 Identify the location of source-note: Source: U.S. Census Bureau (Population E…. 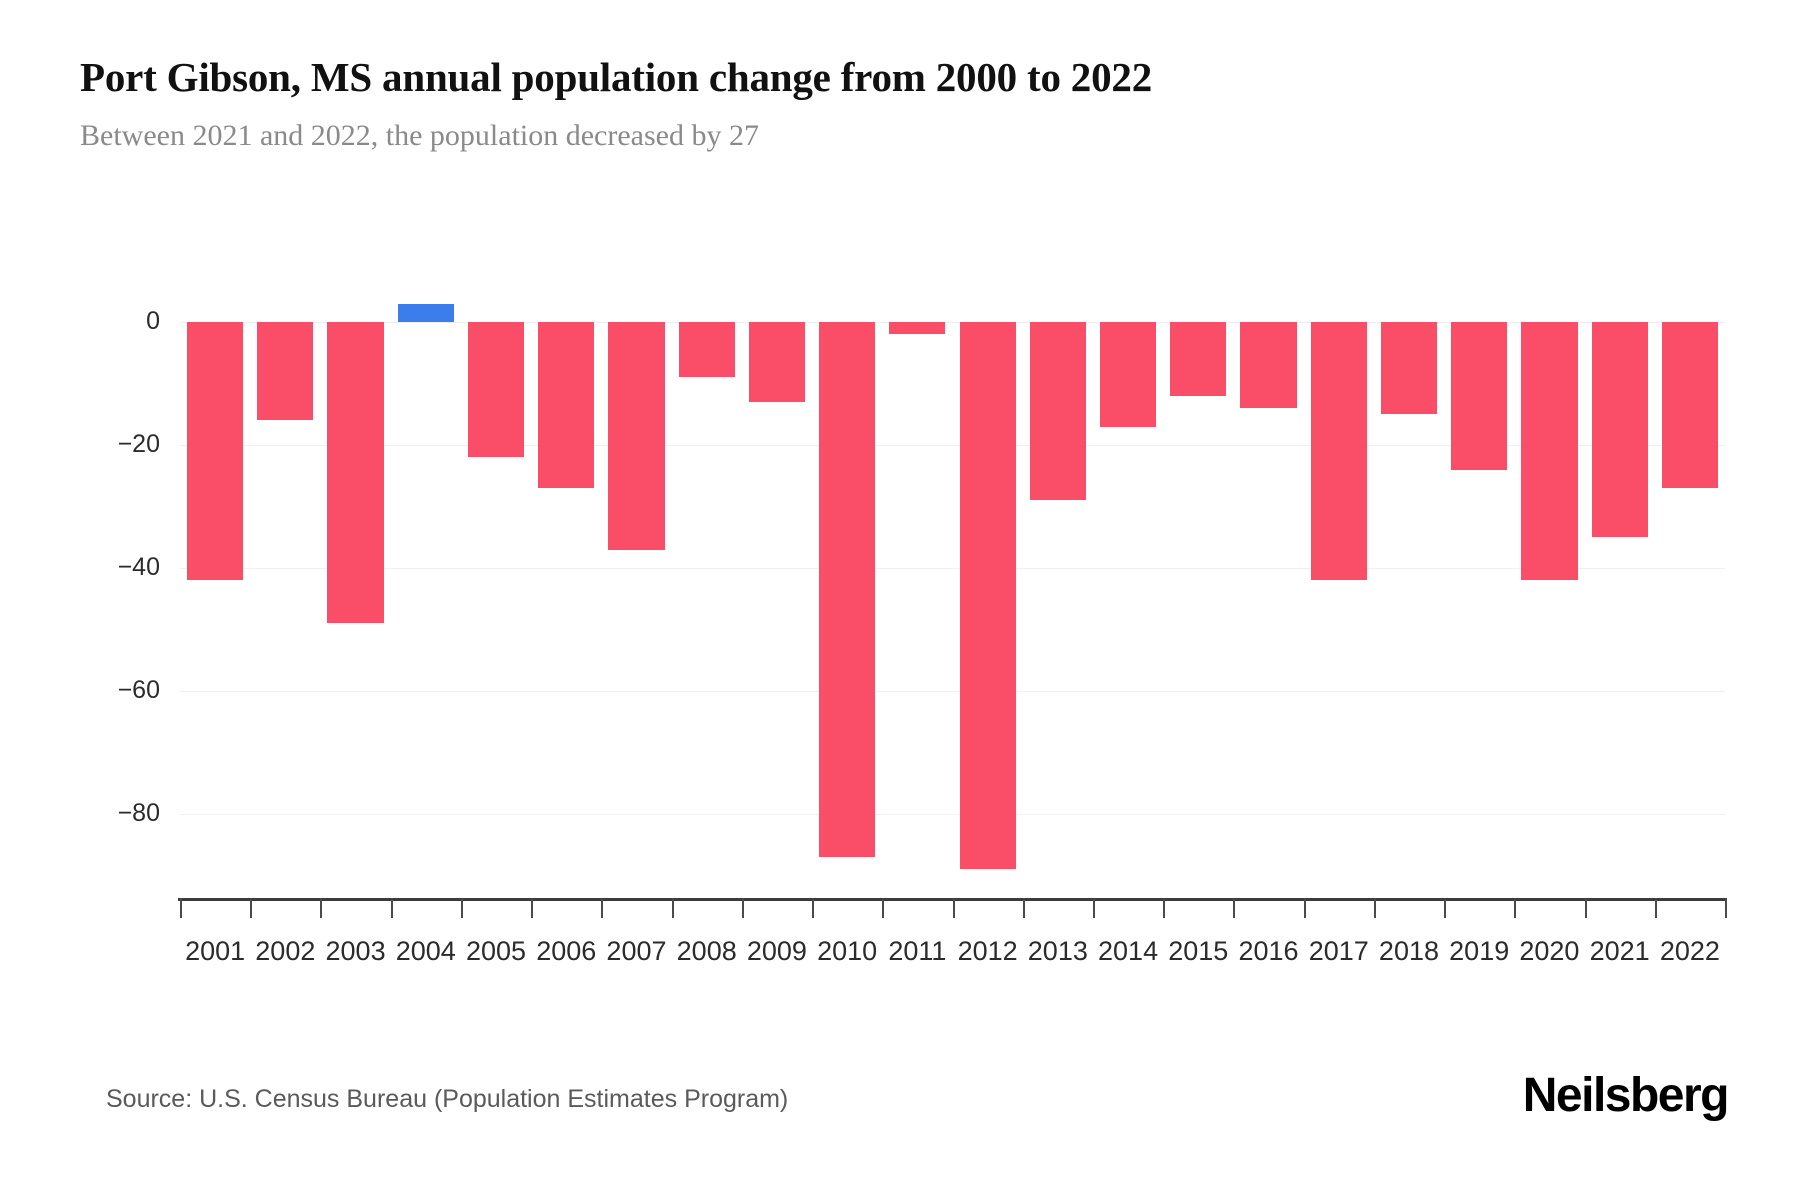
(447, 1099).